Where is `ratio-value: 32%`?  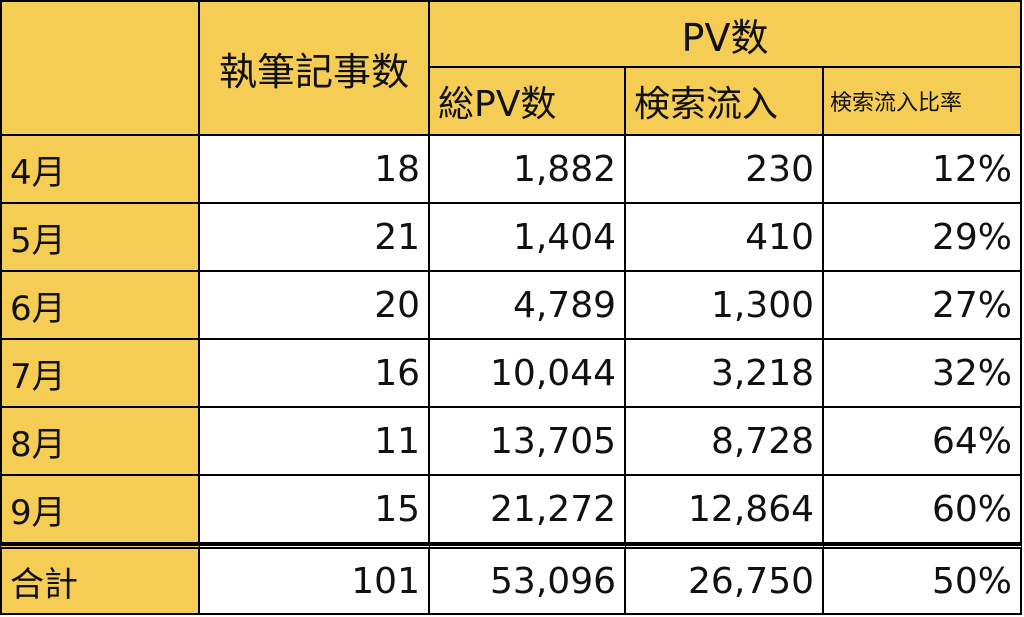 ratio-value: 32% is located at coordinates (923, 374).